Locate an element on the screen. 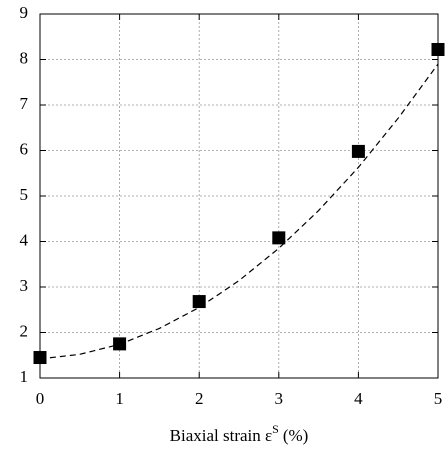 Image resolution: width=448 pixels, height=455 pixels. x-axis-label-main: Biaxial strain ε is located at coordinates (221, 435).